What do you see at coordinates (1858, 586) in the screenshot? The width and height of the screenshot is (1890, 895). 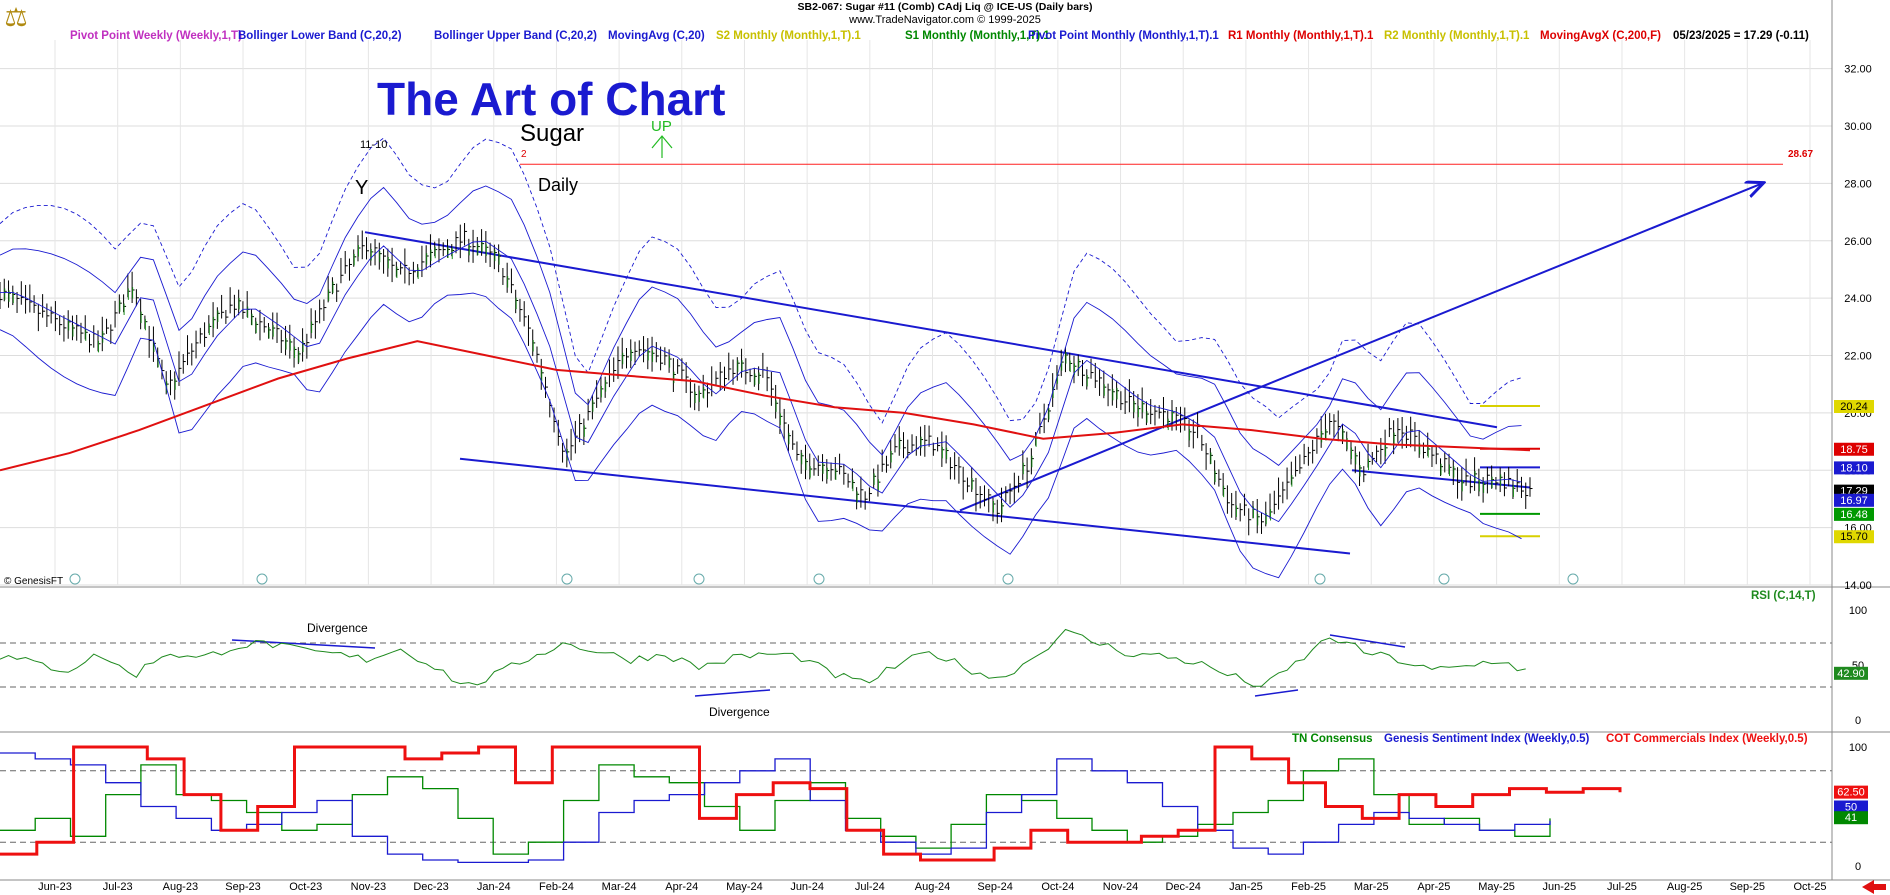 I see `price-tick-label: 14.00` at bounding box center [1858, 586].